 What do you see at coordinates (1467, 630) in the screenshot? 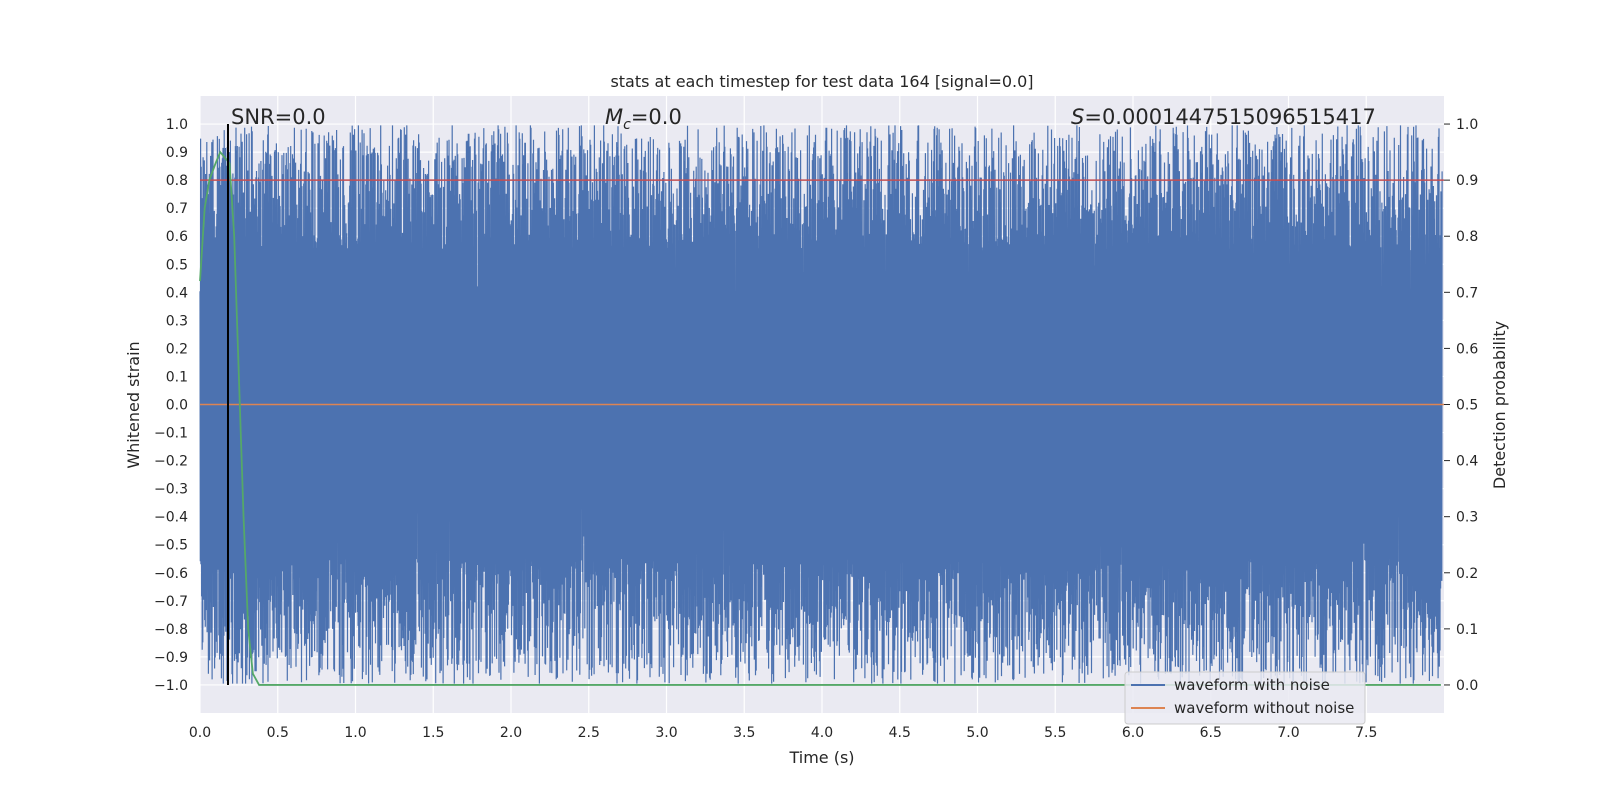
I see `y-tick-label-right: 0.1` at bounding box center [1467, 630].